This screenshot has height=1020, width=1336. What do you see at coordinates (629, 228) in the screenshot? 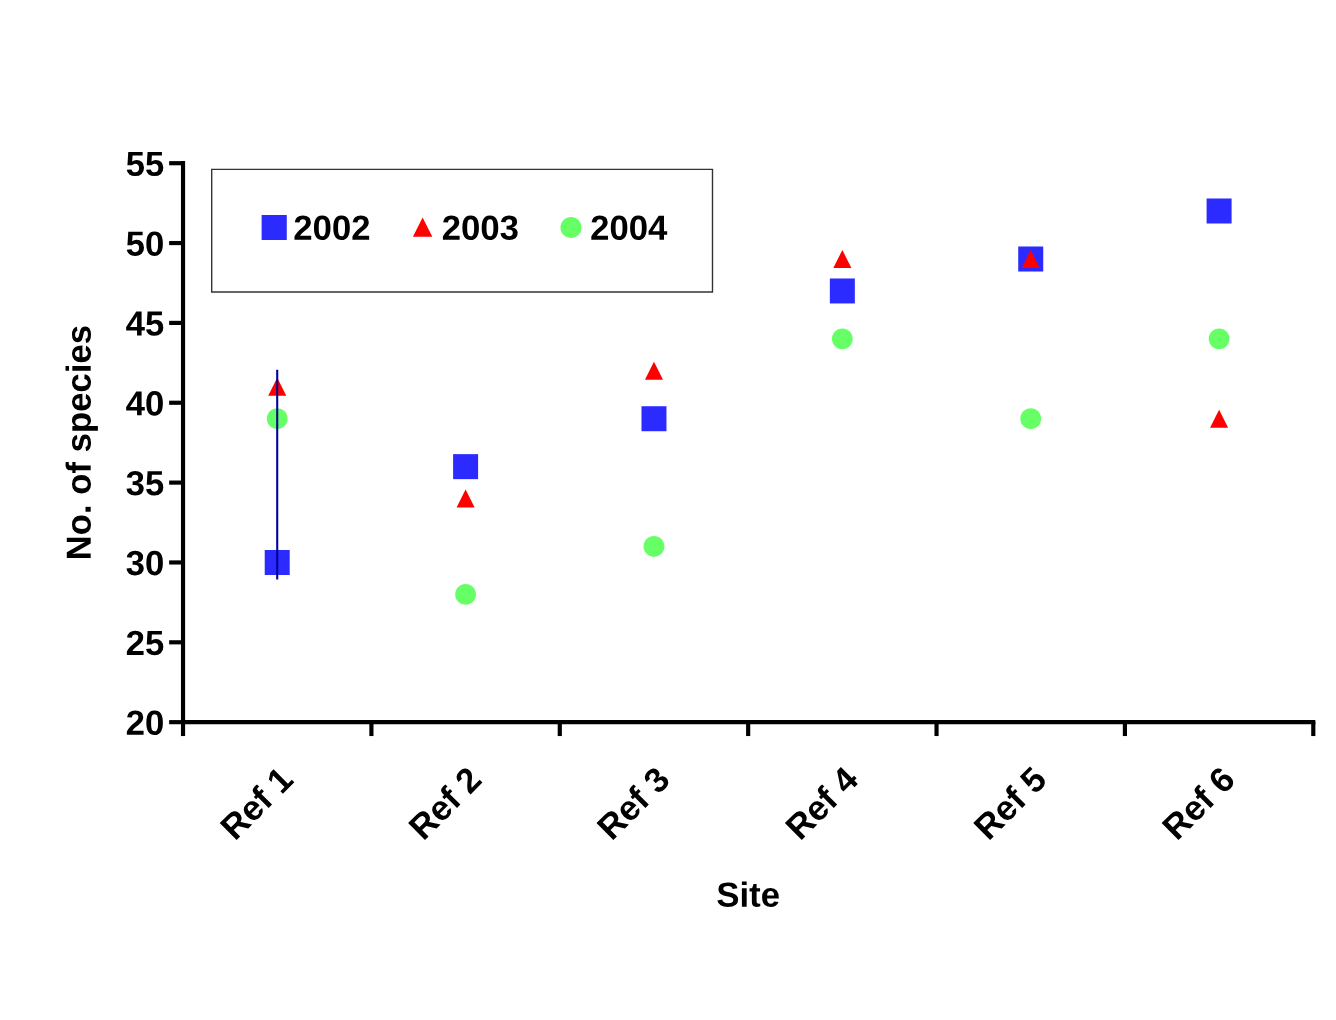
I see `legend-label: 2004` at bounding box center [629, 228].